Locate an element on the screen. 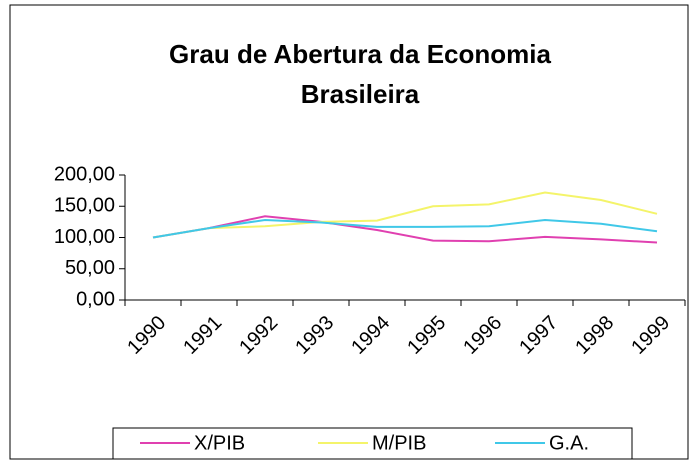 The width and height of the screenshot is (695, 462). x-tick-label: 1993 is located at coordinates (314, 335).